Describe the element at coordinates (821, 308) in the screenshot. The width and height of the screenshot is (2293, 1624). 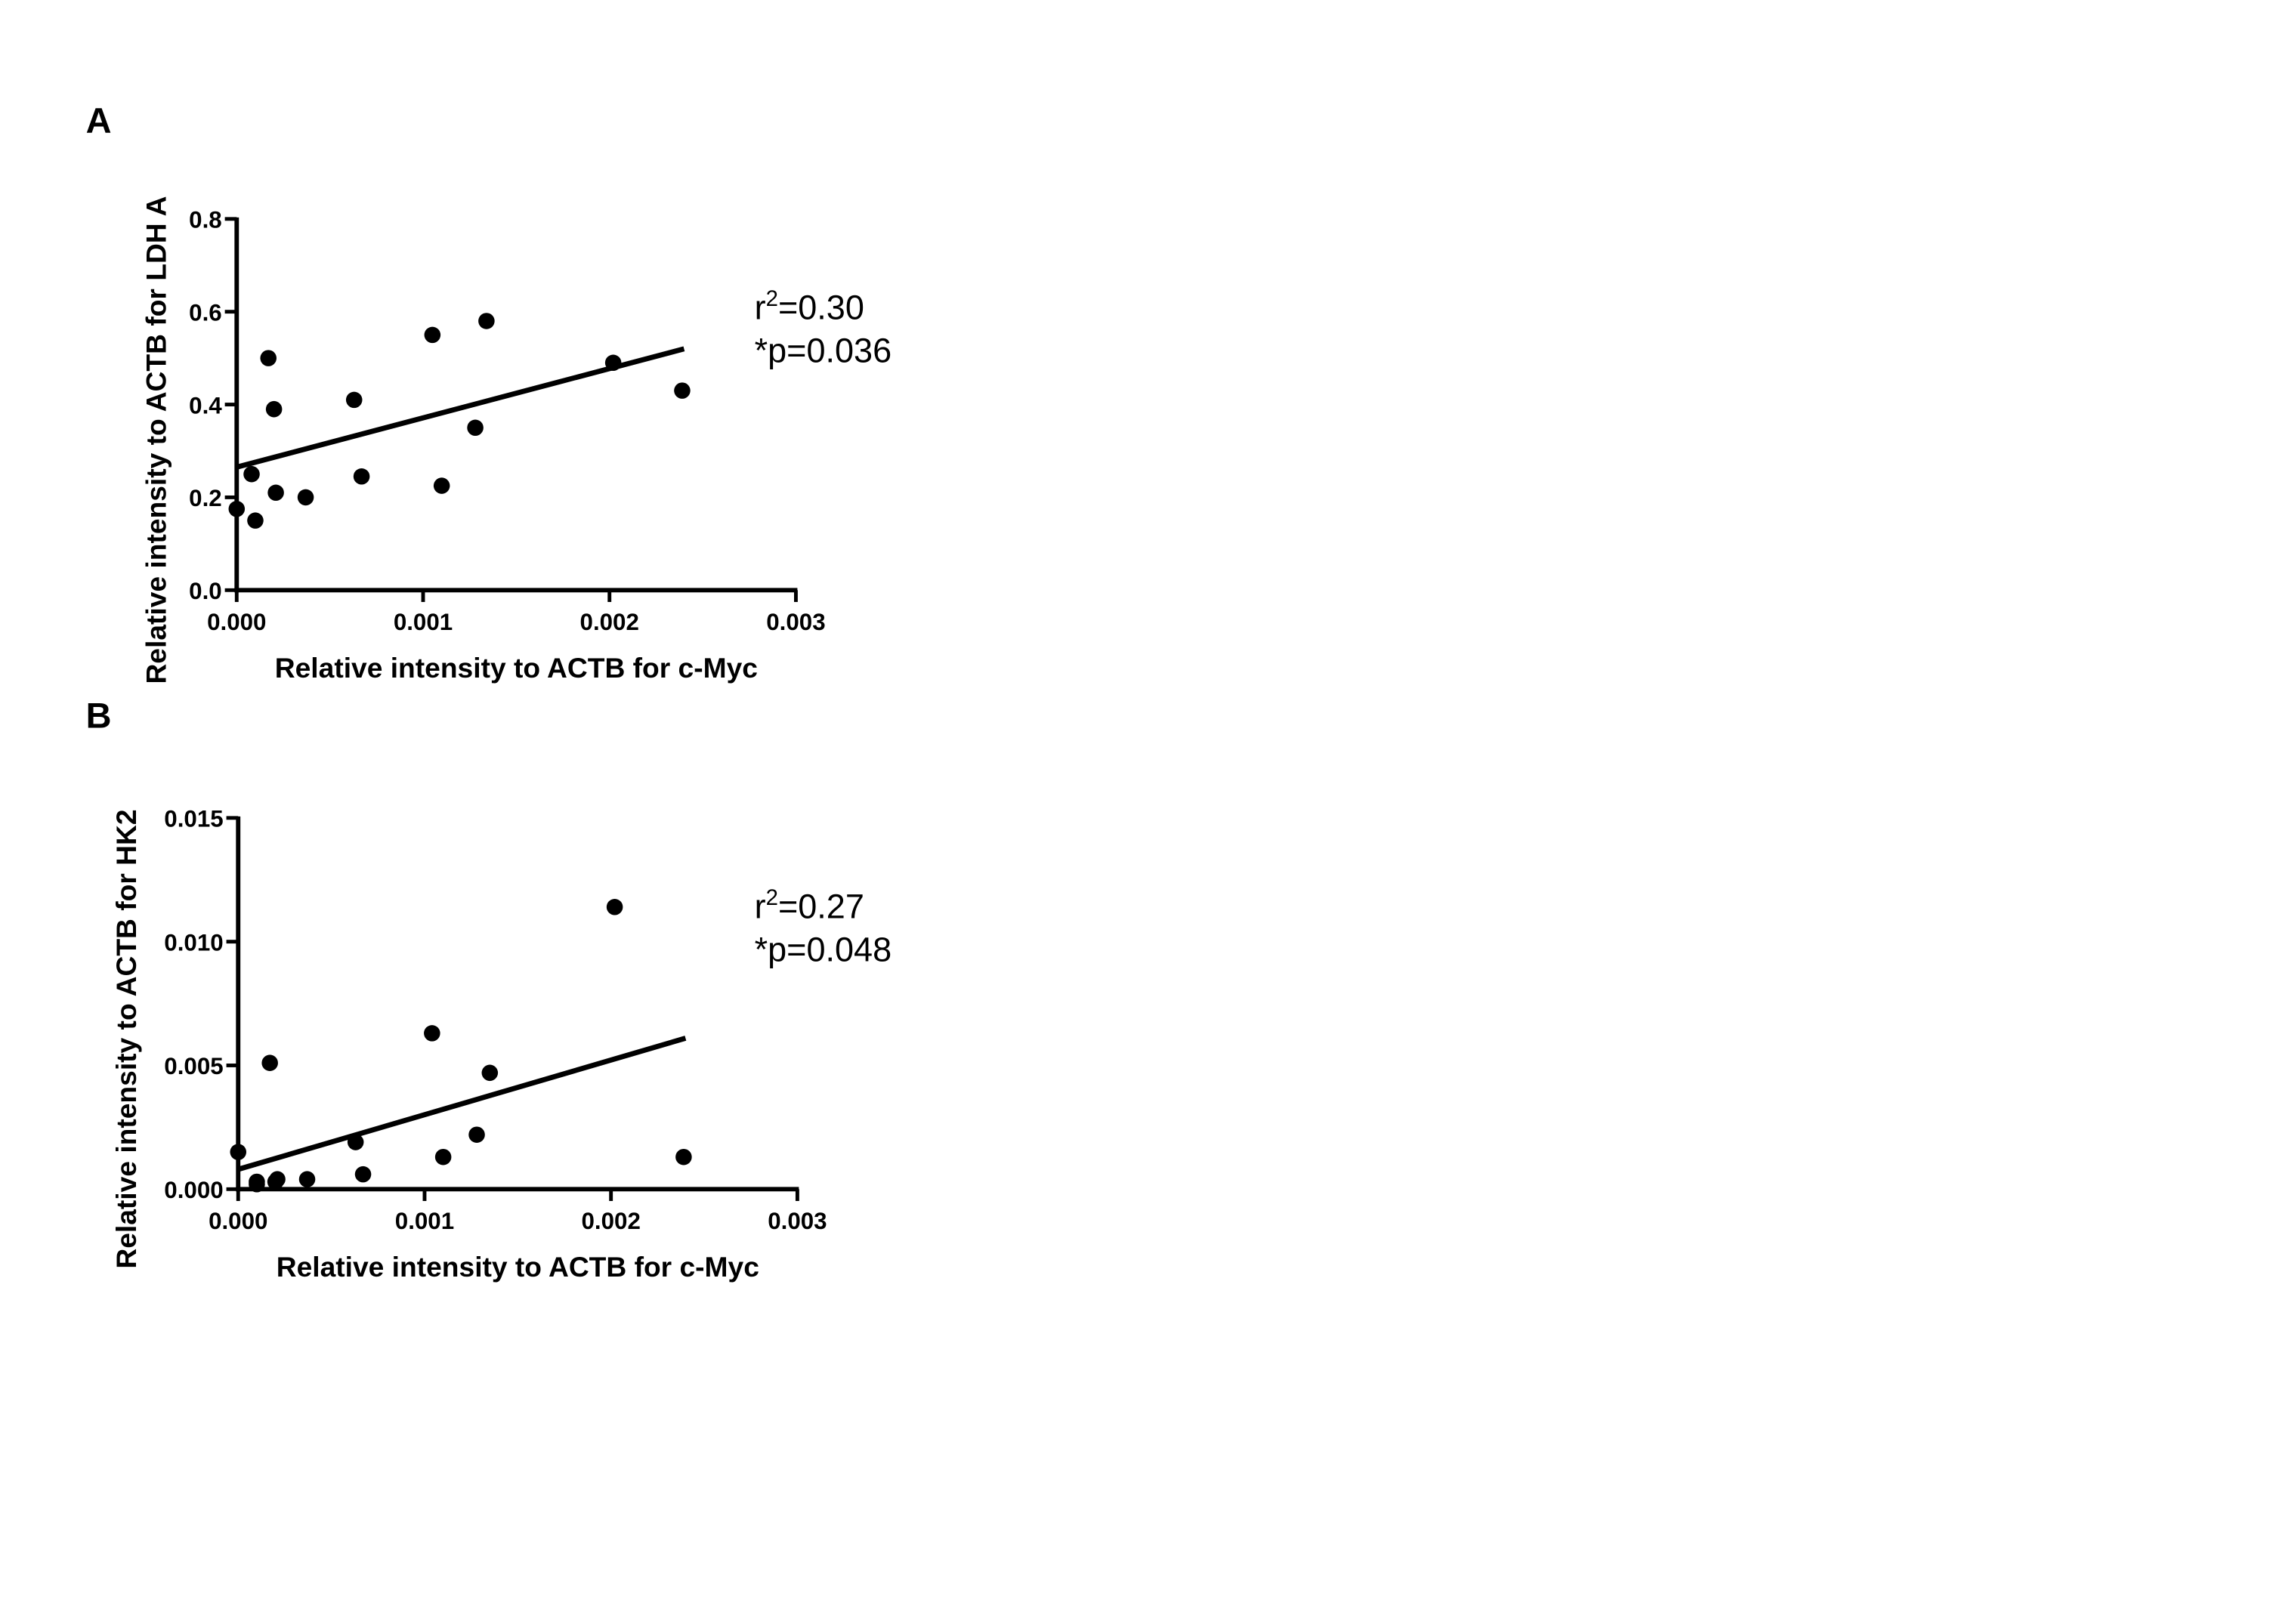
I see `r-value: =0.30` at that location.